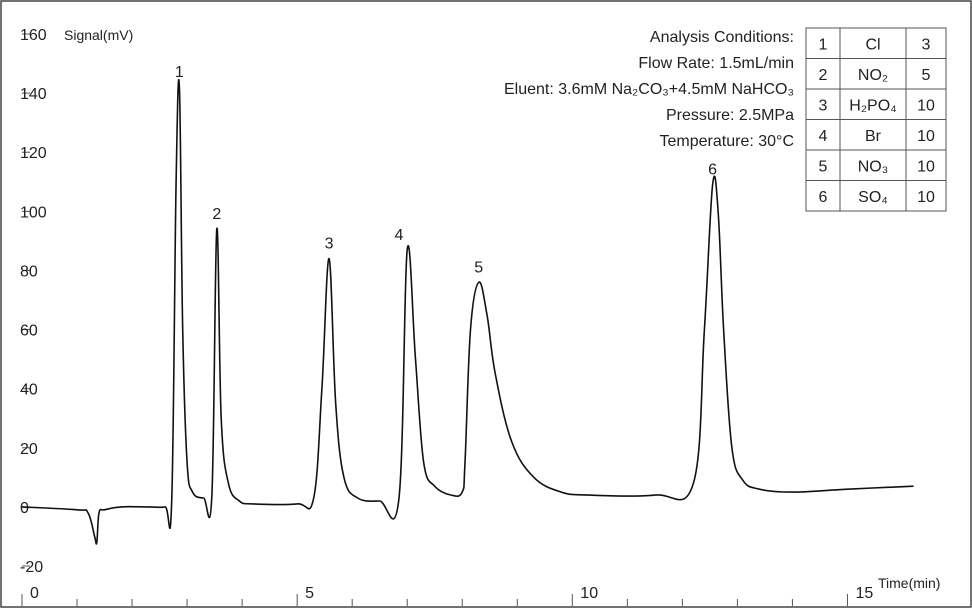  I want to click on table-cell: SO₄, so click(873, 197).